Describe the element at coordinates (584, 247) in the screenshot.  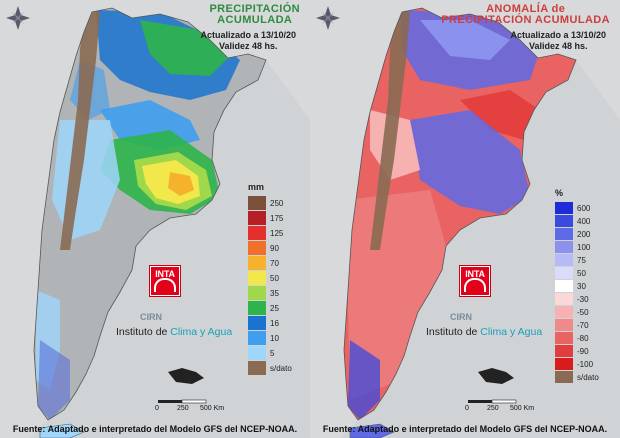
I see `legend-label: 100` at that location.